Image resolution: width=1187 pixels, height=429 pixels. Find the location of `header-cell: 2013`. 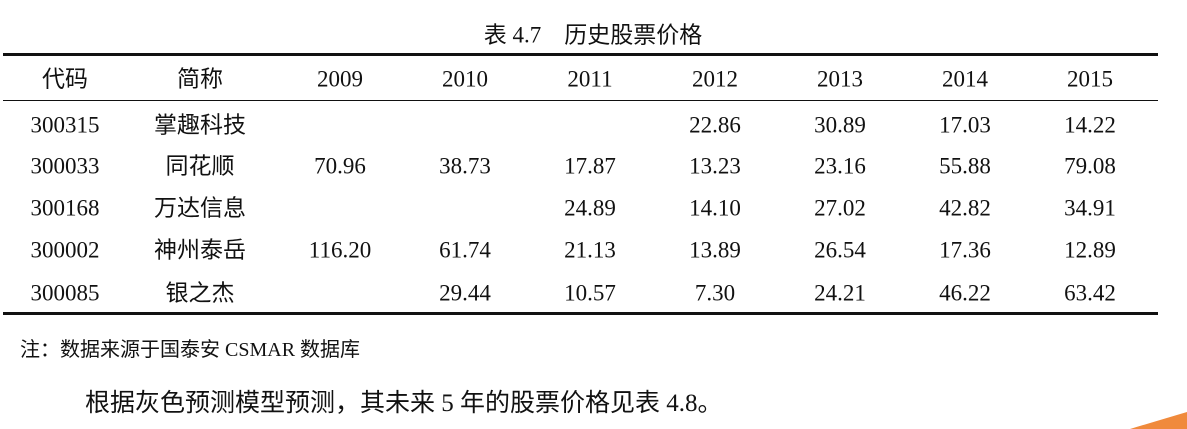

header-cell: 2013 is located at coordinates (840, 79).